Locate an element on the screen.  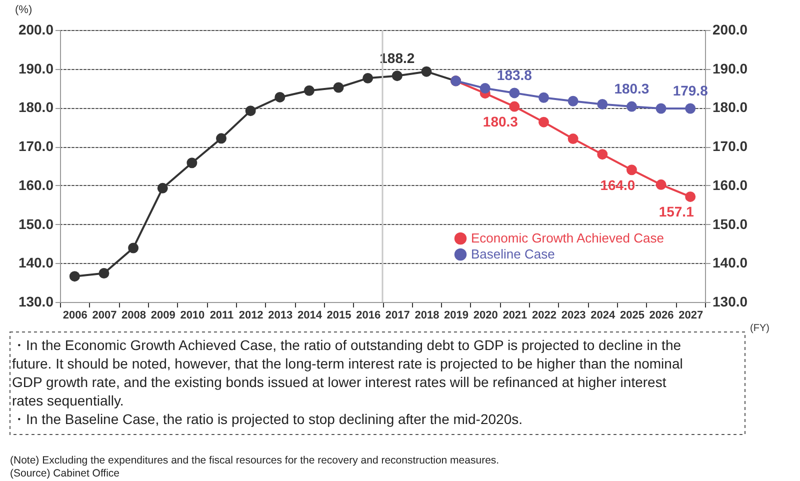
y2-tick-label: 180.0 is located at coordinates (730, 107).